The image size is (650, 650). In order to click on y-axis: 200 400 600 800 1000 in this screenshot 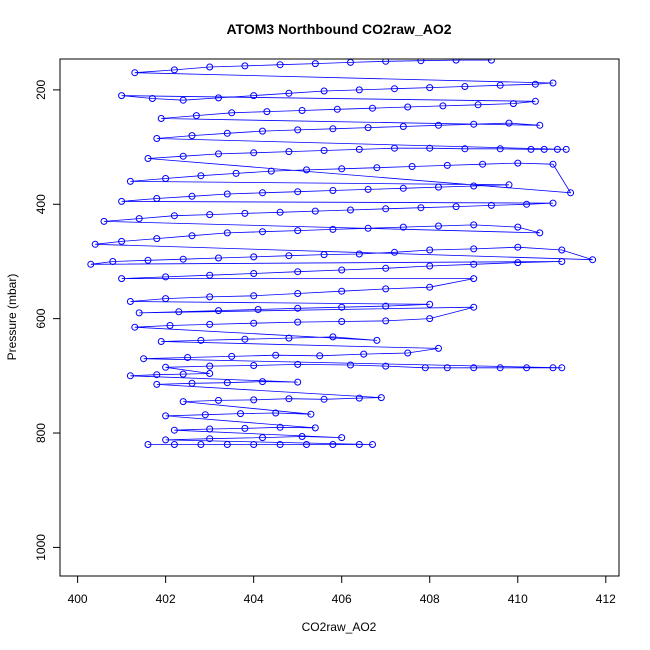, I will do `click(47, 320)`.